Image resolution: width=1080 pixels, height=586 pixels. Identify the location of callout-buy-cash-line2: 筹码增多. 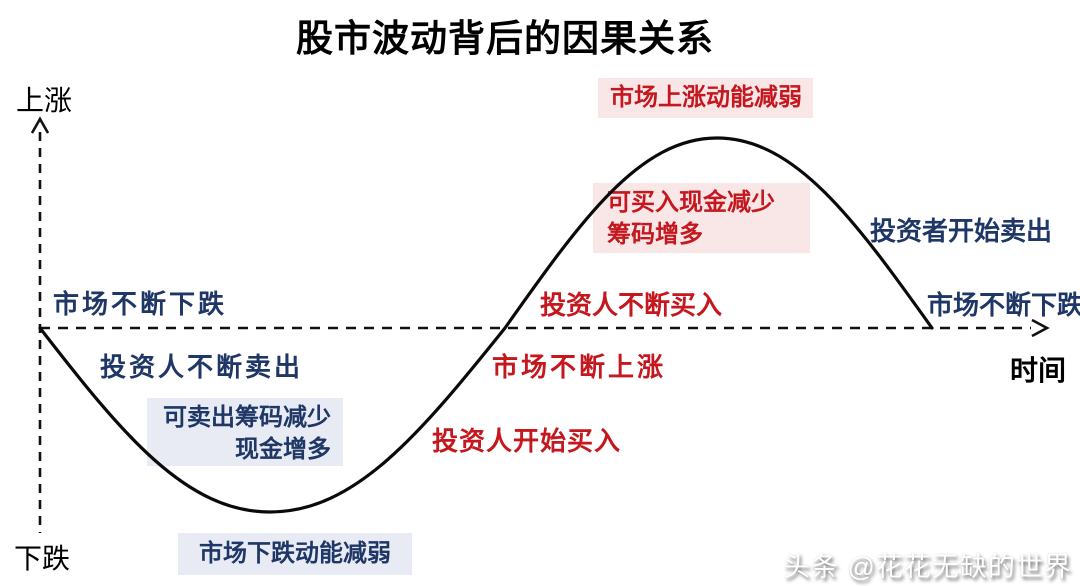
(655, 234).